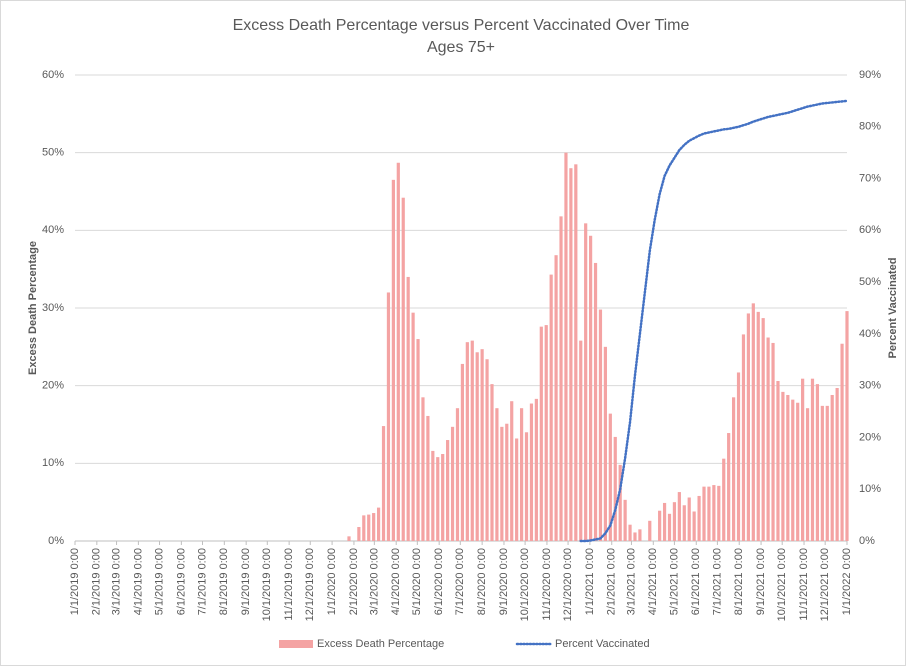 This screenshot has width=920, height=671. Describe the element at coordinates (804, 584) in the screenshot. I see `x-tick-label: 11/1/2021 0:00` at that location.